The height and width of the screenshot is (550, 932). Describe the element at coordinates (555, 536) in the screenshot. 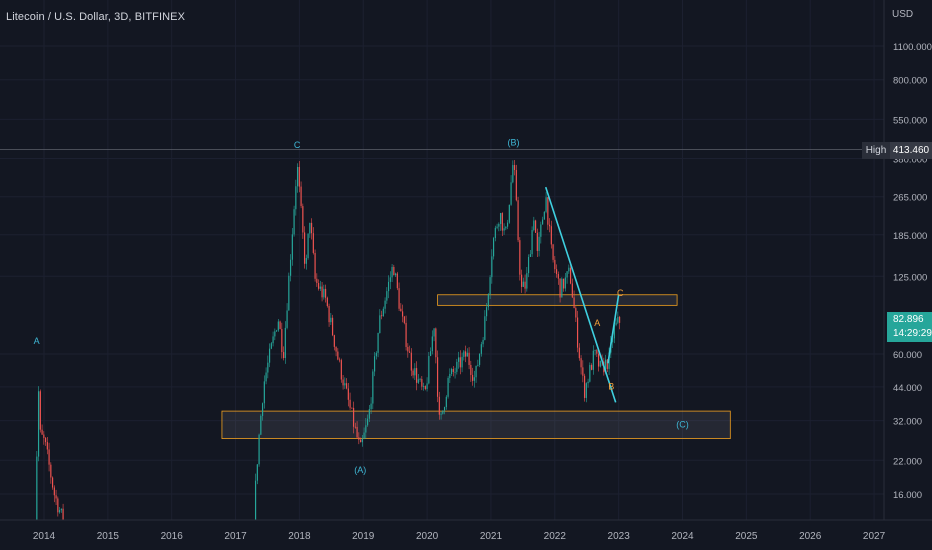

I see `time-tick-label: 2022` at that location.